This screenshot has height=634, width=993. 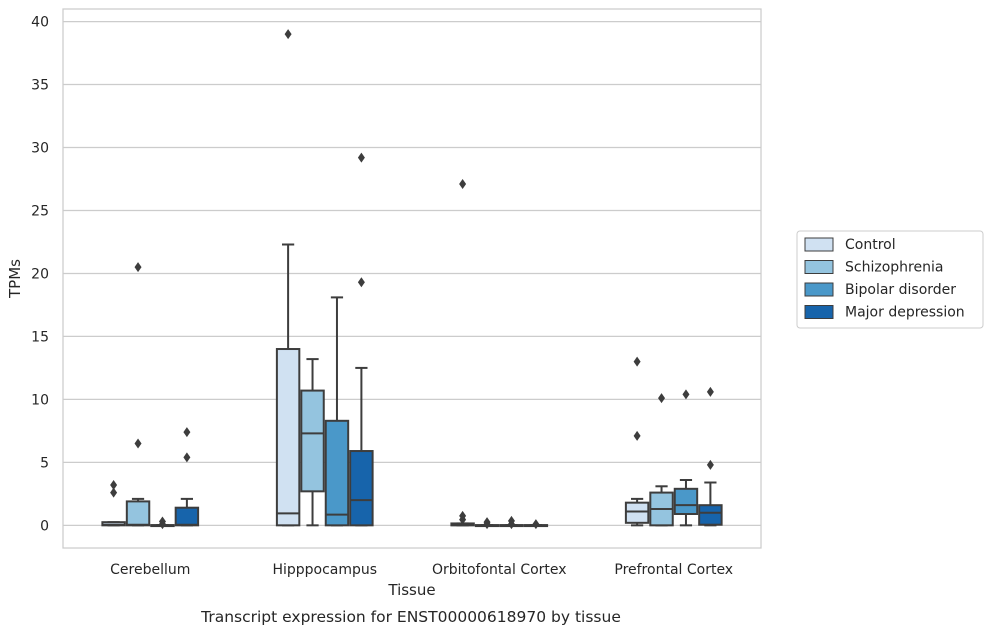 I want to click on legend-frame, so click(x=890, y=279).